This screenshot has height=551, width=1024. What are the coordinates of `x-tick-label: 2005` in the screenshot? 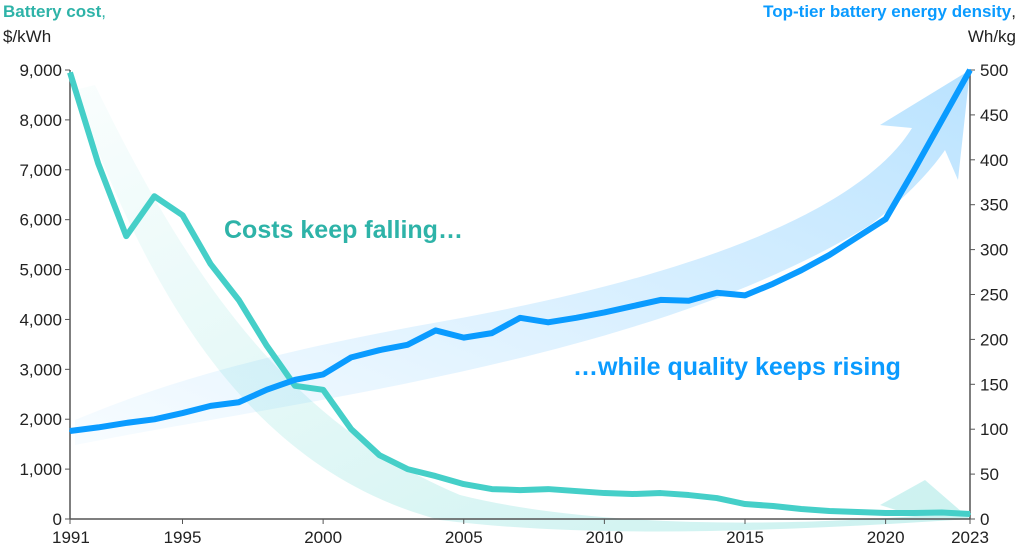 It's located at (464, 537).